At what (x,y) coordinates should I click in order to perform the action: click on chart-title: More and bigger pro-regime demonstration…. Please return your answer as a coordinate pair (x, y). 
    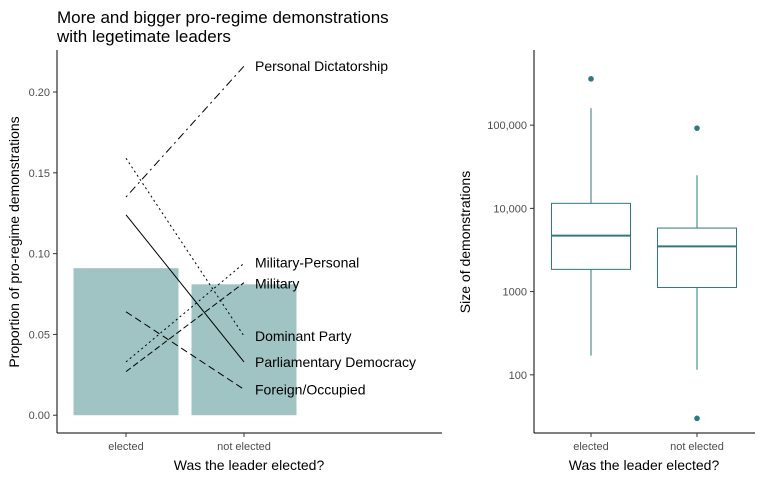
    Looking at the image, I should click on (224, 27).